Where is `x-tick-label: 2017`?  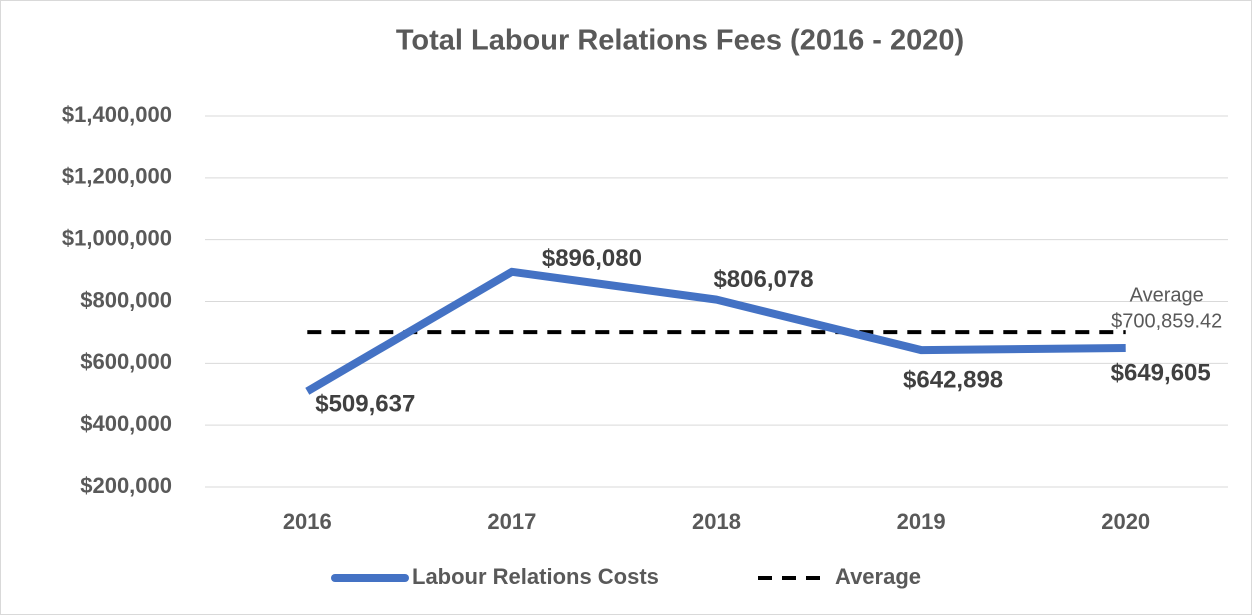 x-tick-label: 2017 is located at coordinates (511, 521).